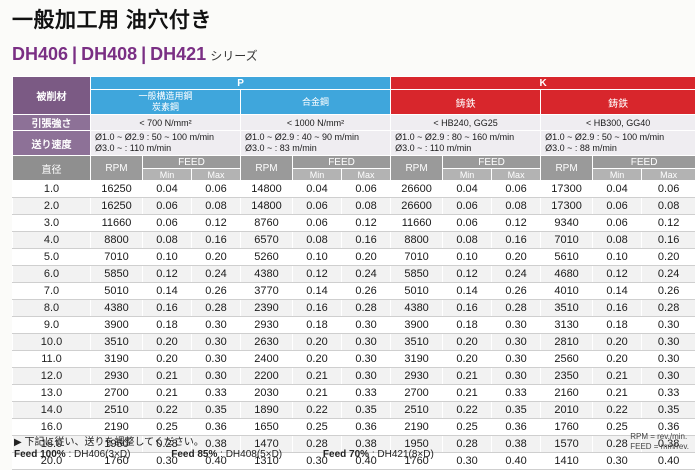  Describe the element at coordinates (567, 427) in the screenshot. I see `table-cell: 1760` at that location.